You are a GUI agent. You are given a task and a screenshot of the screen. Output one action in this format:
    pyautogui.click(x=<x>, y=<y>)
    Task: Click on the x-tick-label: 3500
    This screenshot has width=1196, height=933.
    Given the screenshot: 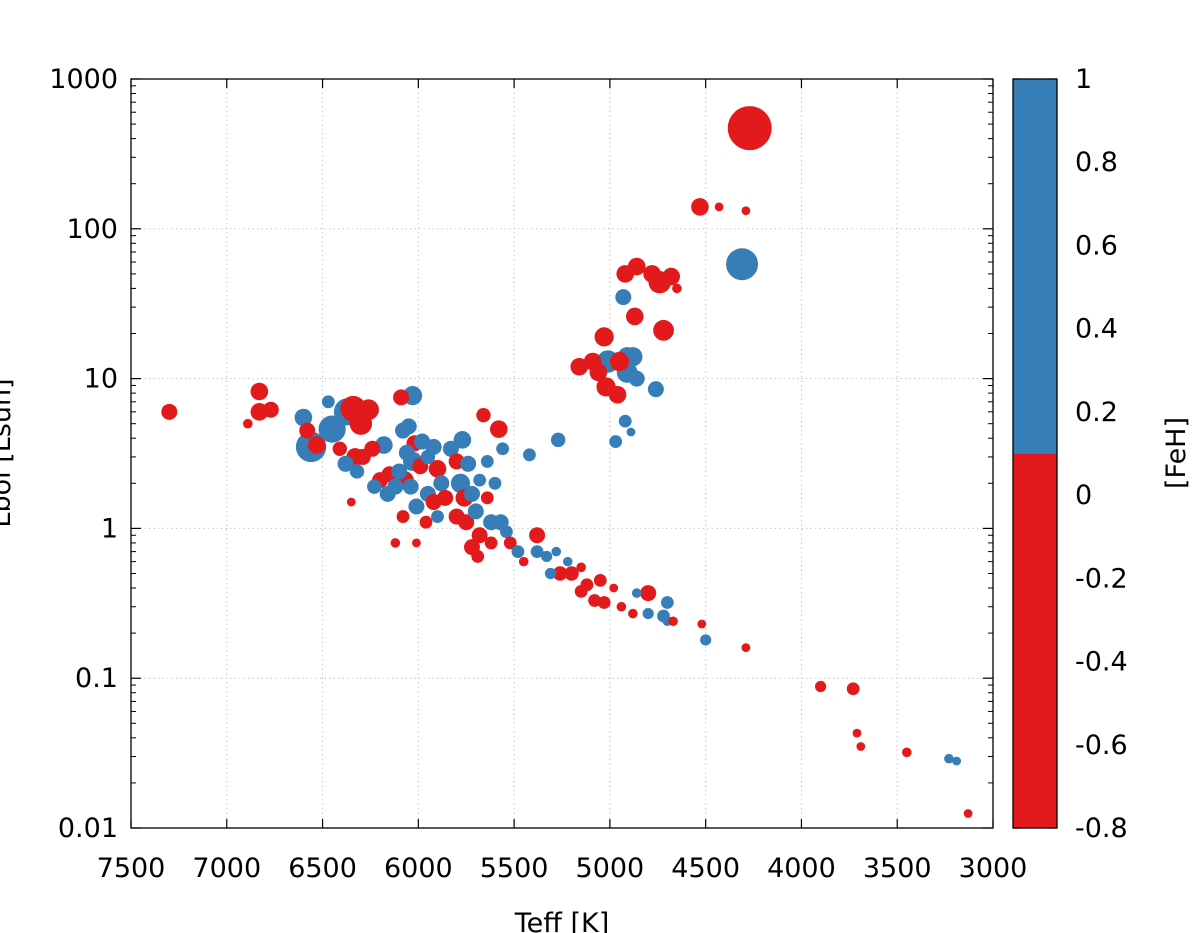 What is the action you would take?
    pyautogui.click(x=897, y=868)
    